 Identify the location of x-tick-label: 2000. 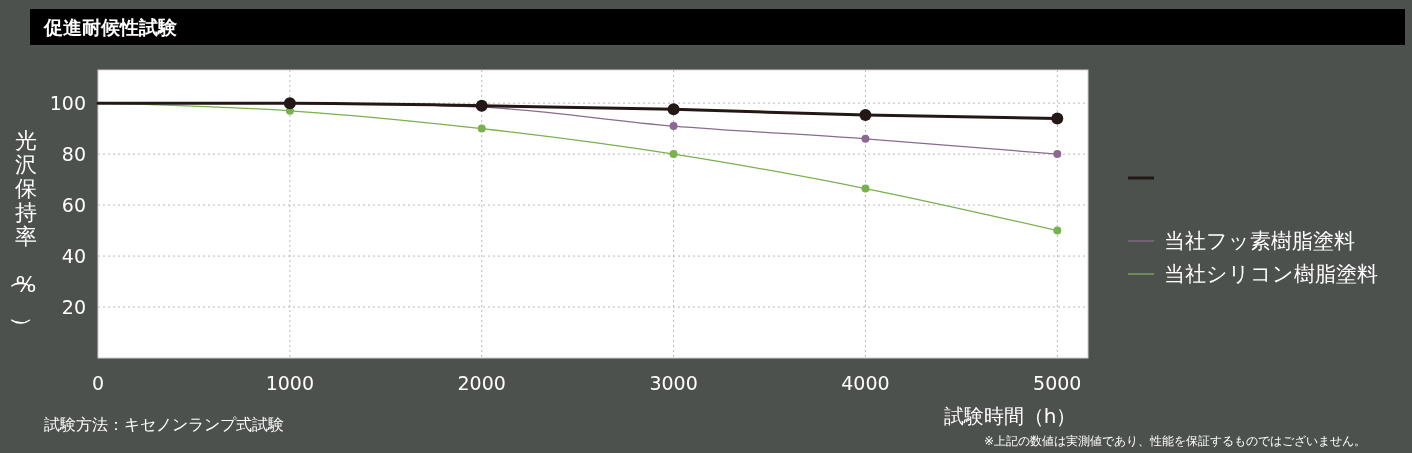
(481, 383).